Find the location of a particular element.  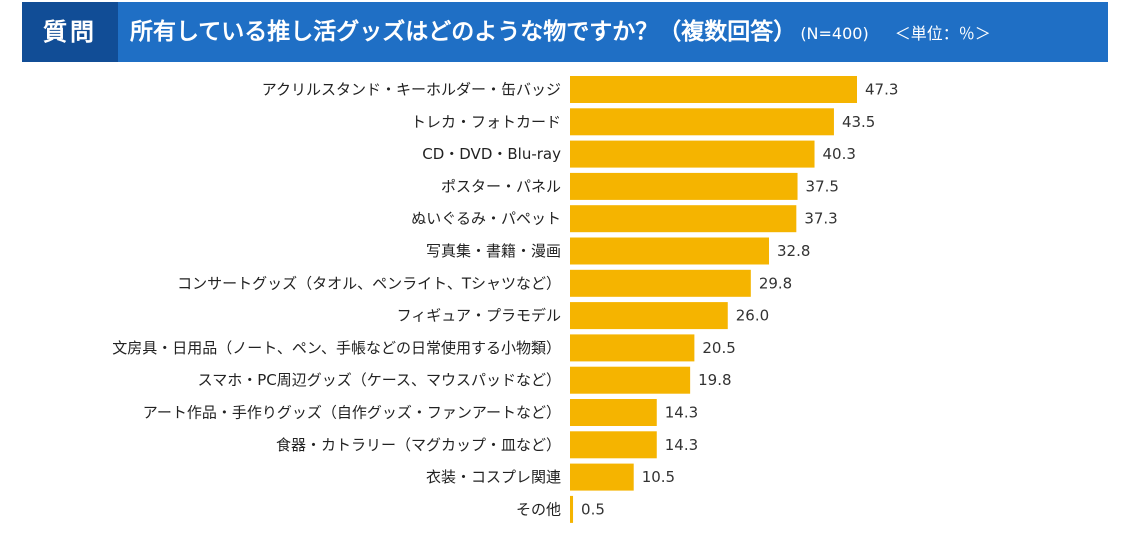

value-label: 37.3 is located at coordinates (820, 219).